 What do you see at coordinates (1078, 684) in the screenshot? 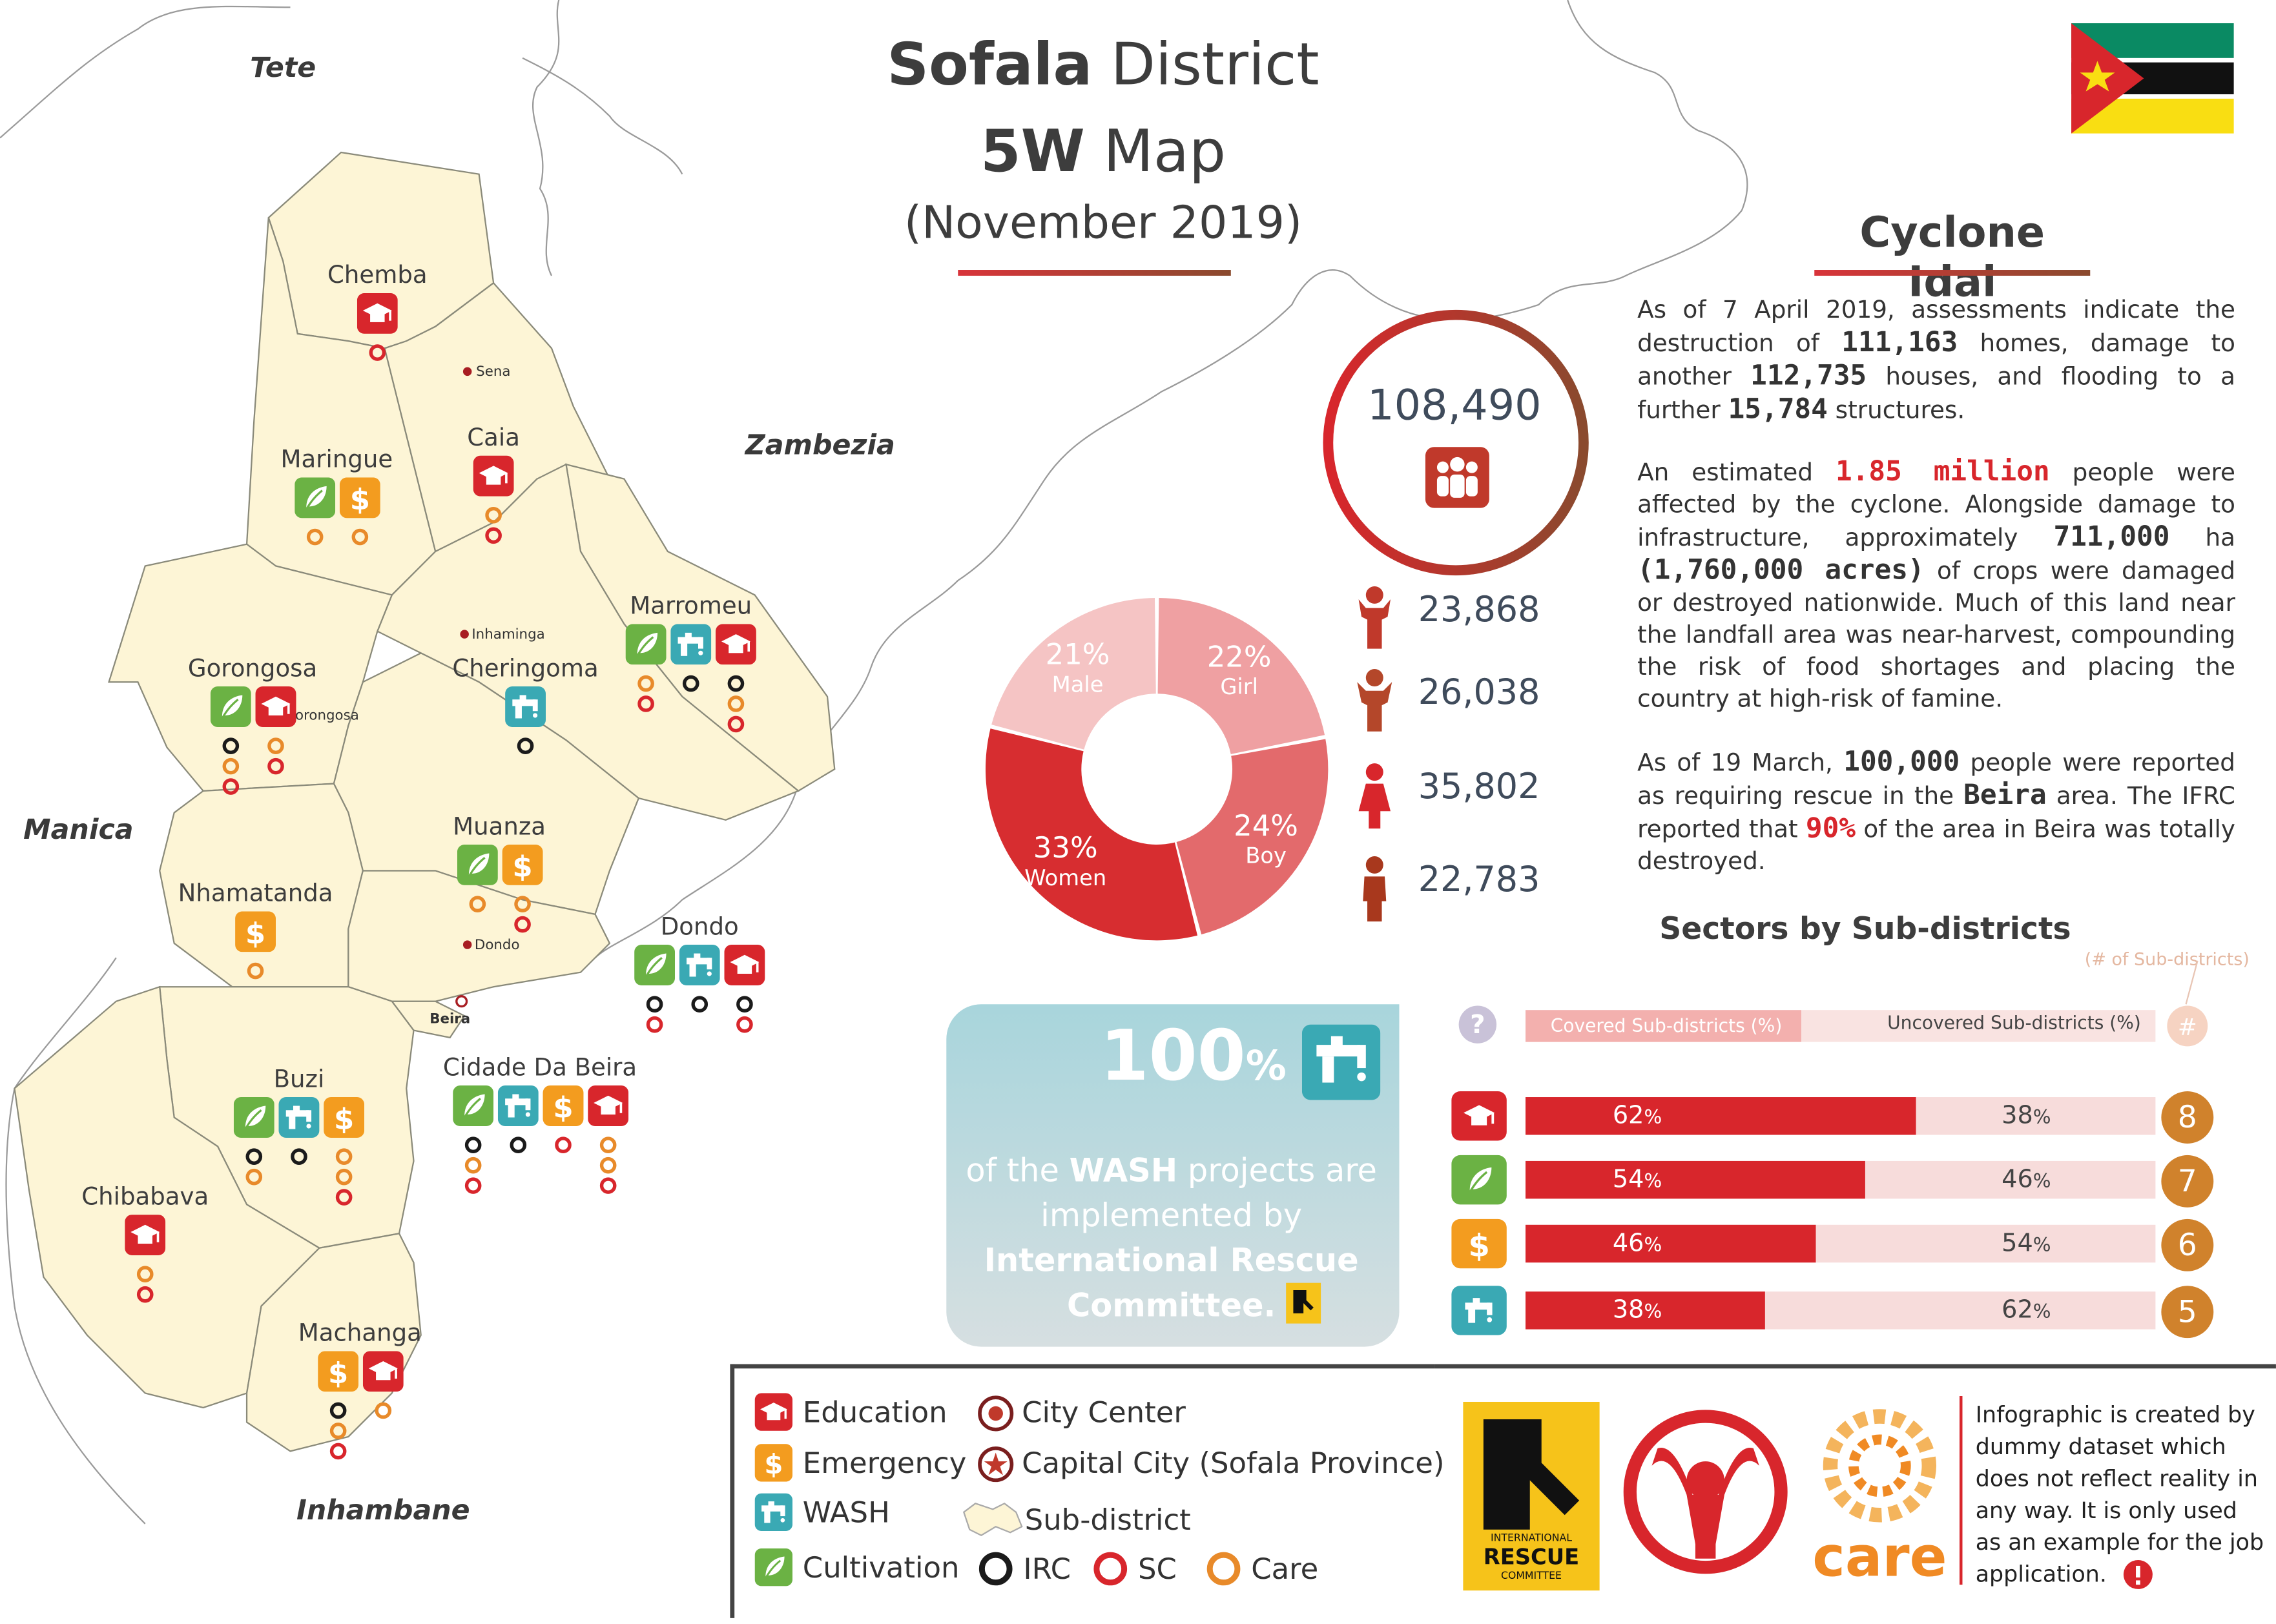
I see `donut-label-male: Male` at bounding box center [1078, 684].